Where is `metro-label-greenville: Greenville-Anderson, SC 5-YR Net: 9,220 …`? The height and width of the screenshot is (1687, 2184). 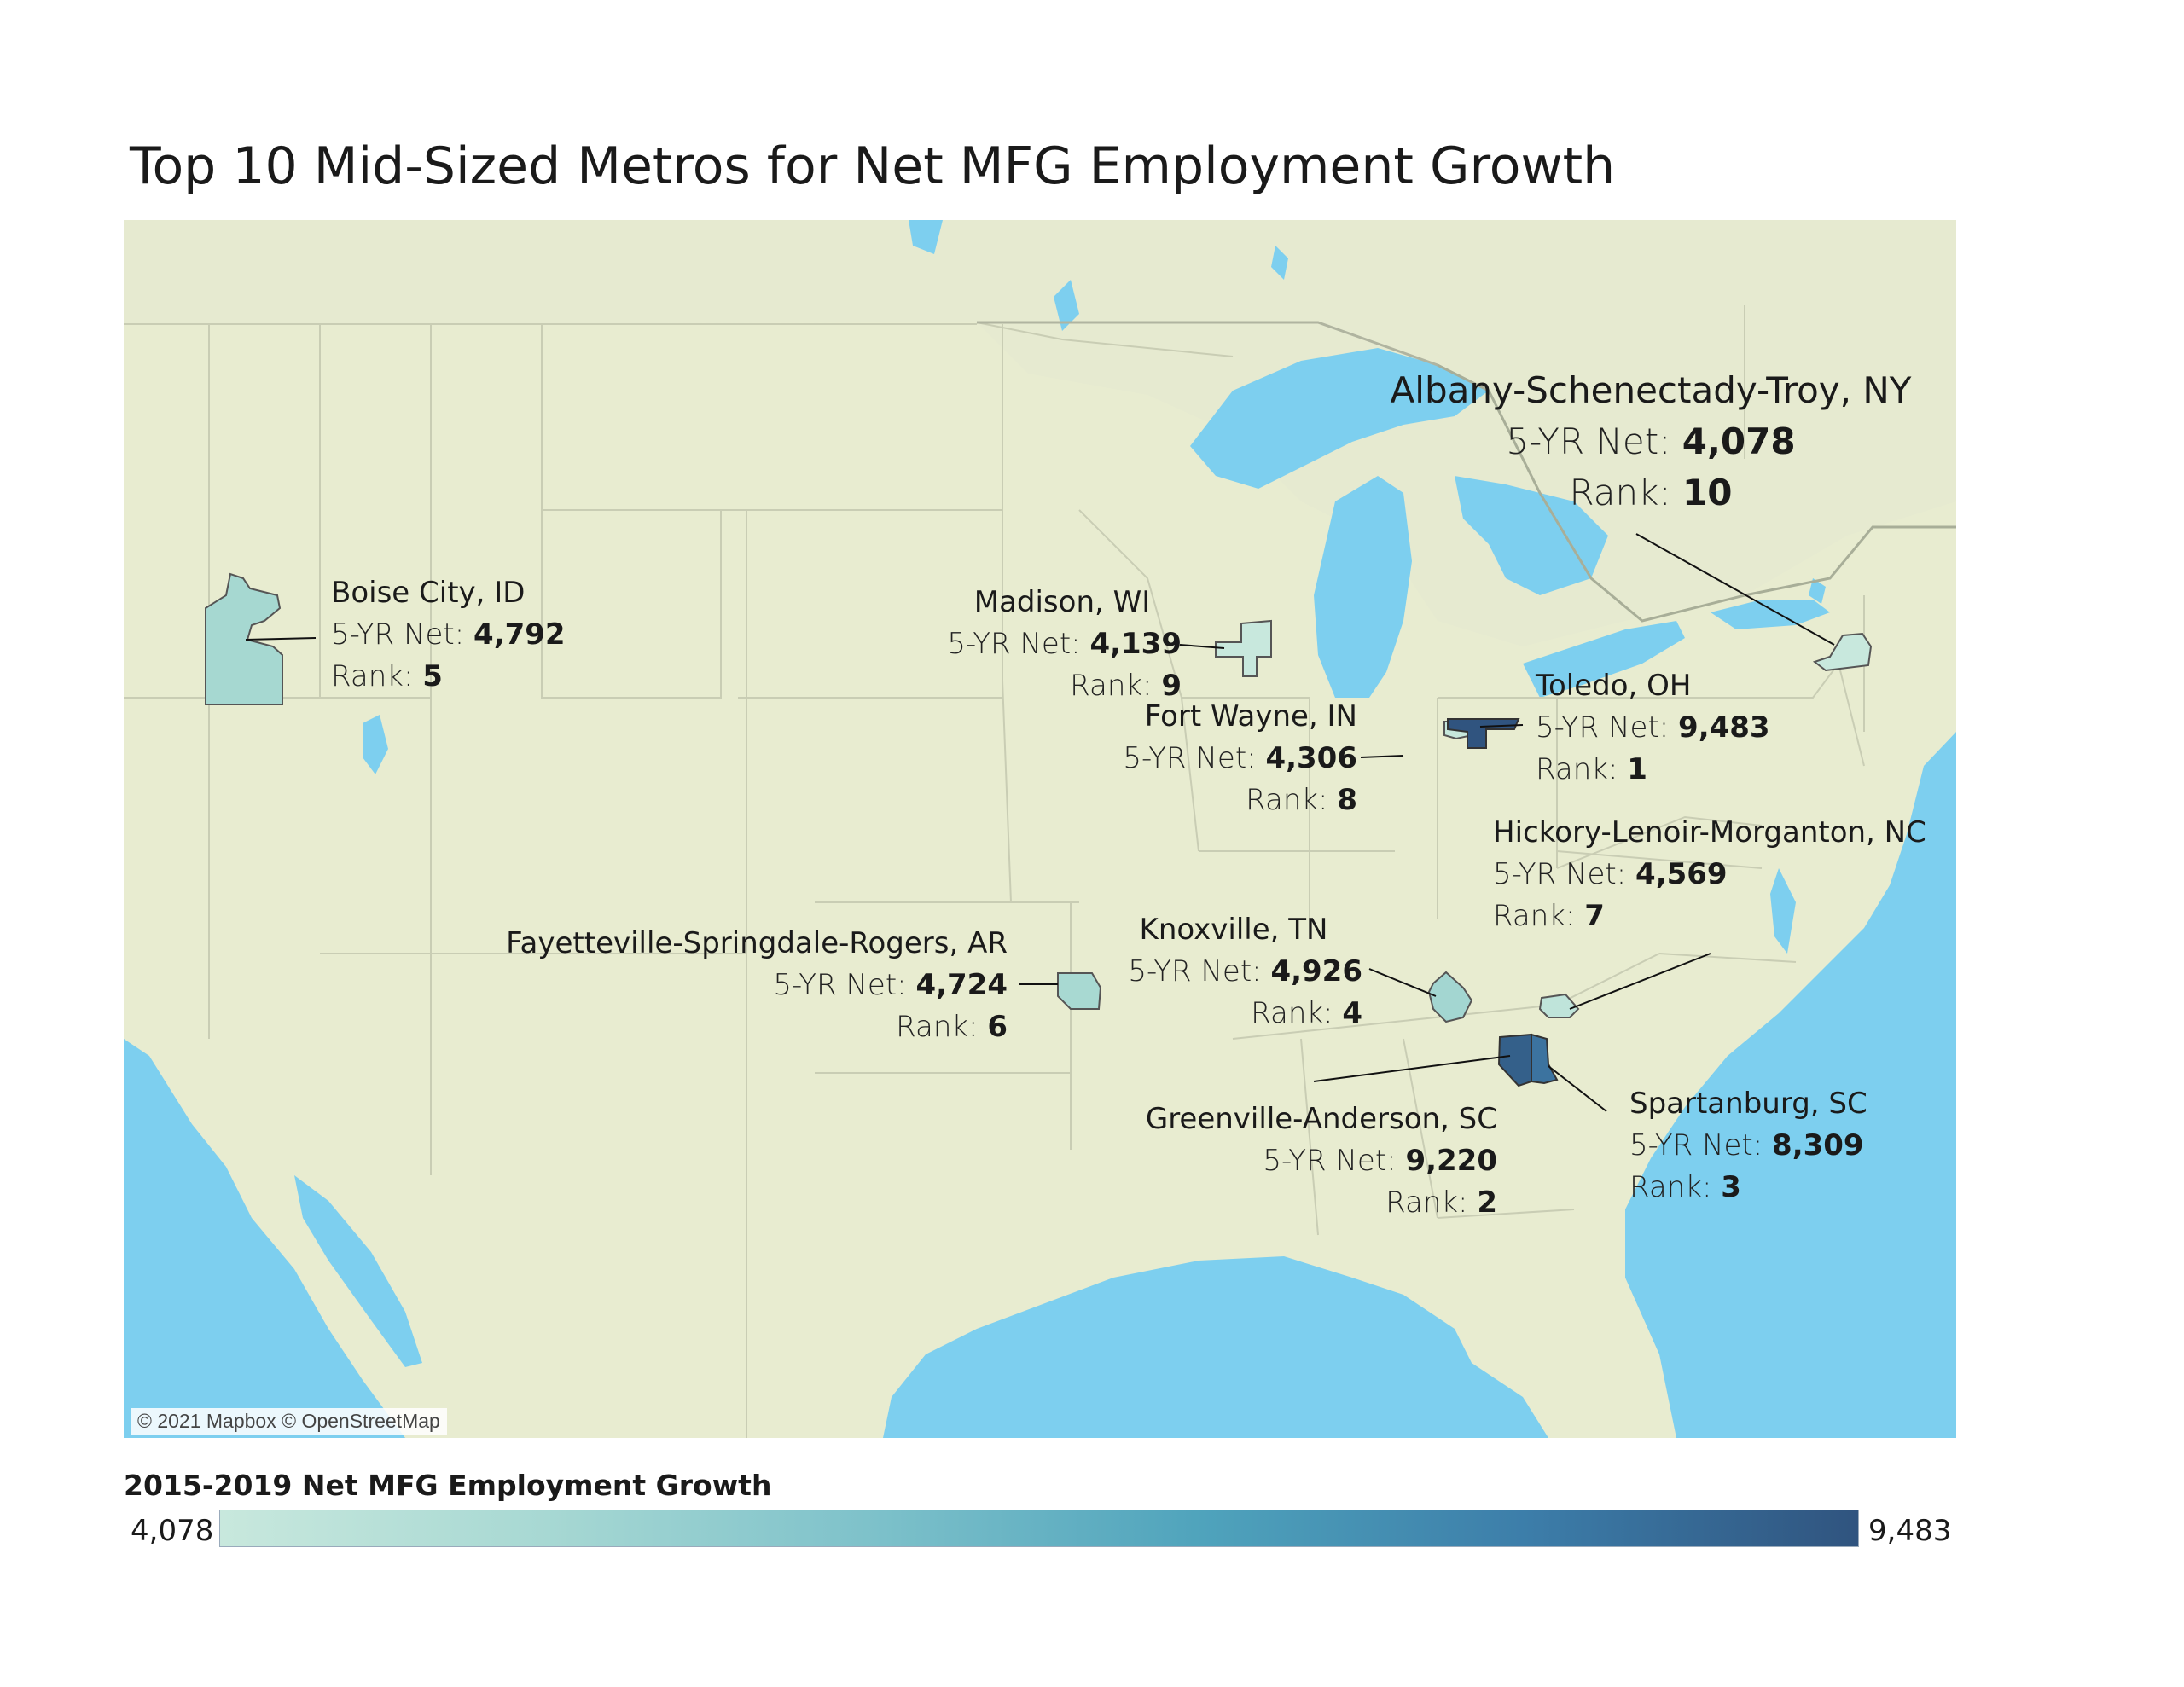
metro-label-greenville: Greenville-Anderson, SC 5-YR Net: 9,220 … is located at coordinates (1279, 1162).